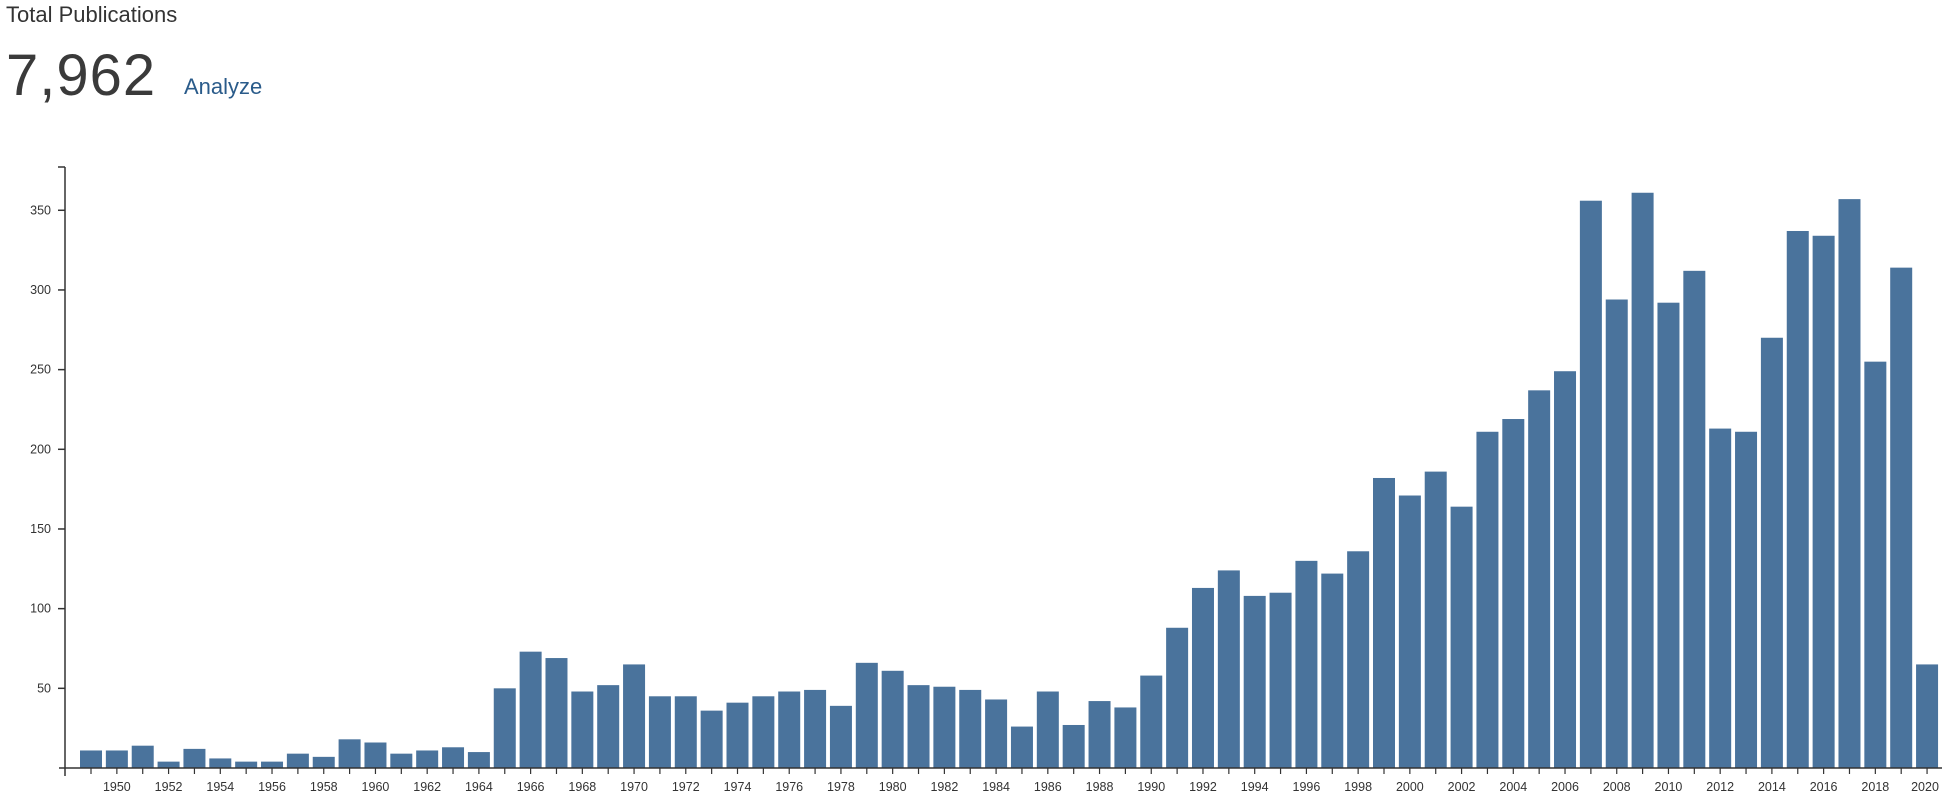 The height and width of the screenshot is (797, 1945). What do you see at coordinates (246, 764) in the screenshot?
I see `bar-1955: 1955: 4` at bounding box center [246, 764].